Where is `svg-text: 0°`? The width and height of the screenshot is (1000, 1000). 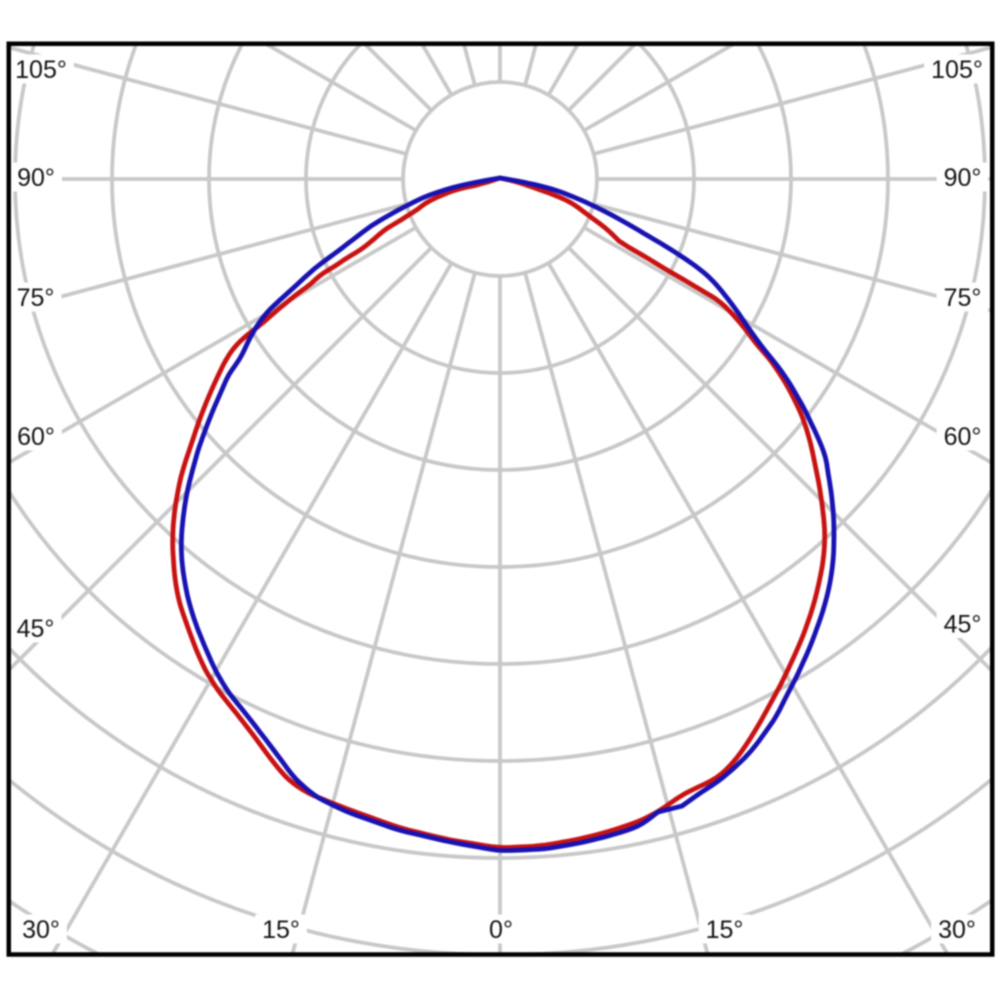
svg-text: 0° is located at coordinates (501, 930).